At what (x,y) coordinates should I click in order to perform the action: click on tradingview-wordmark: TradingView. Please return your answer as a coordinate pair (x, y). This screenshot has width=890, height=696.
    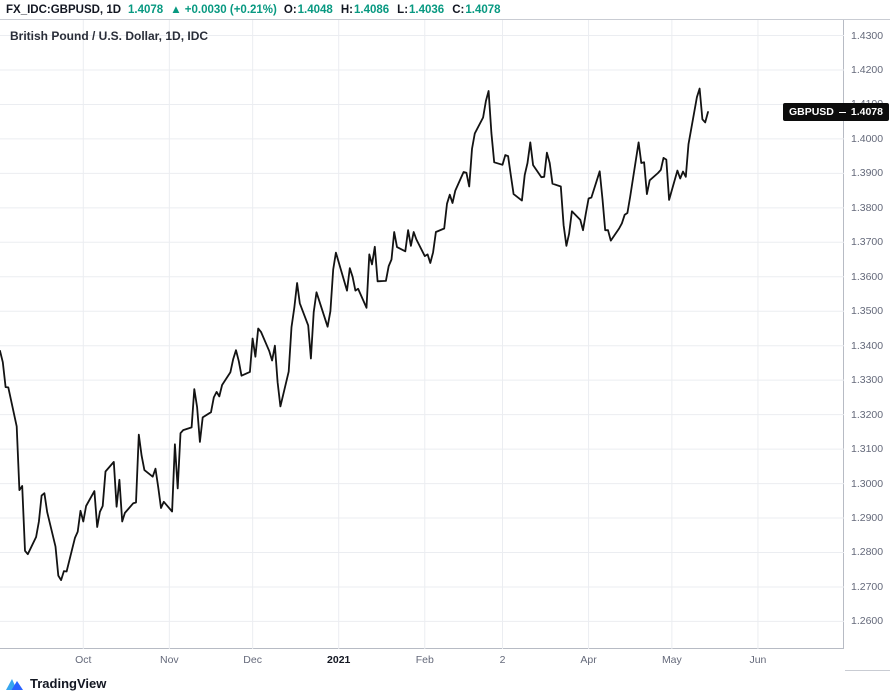
    Looking at the image, I should click on (68, 683).